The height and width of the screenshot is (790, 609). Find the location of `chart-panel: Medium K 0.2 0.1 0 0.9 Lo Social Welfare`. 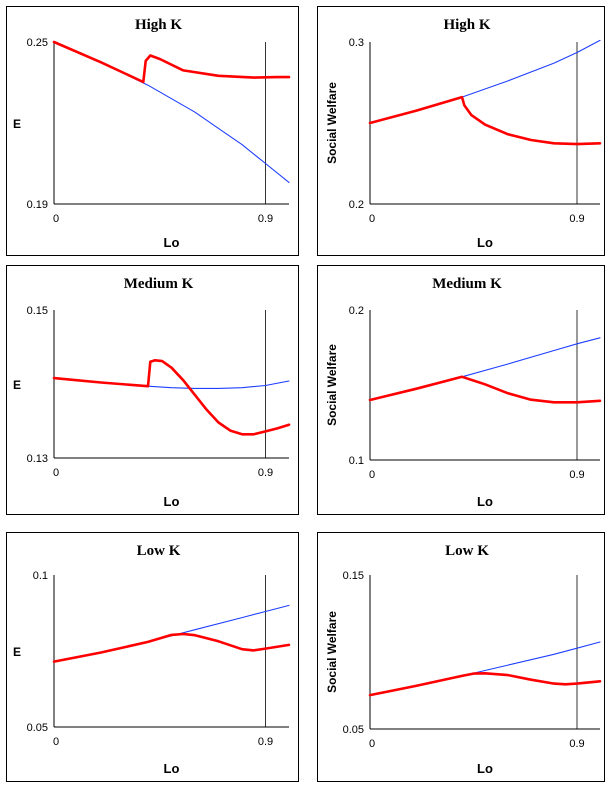

chart-panel: Medium K 0.2 0.1 0 0.9 Lo Social Welfare is located at coordinates (461, 390).